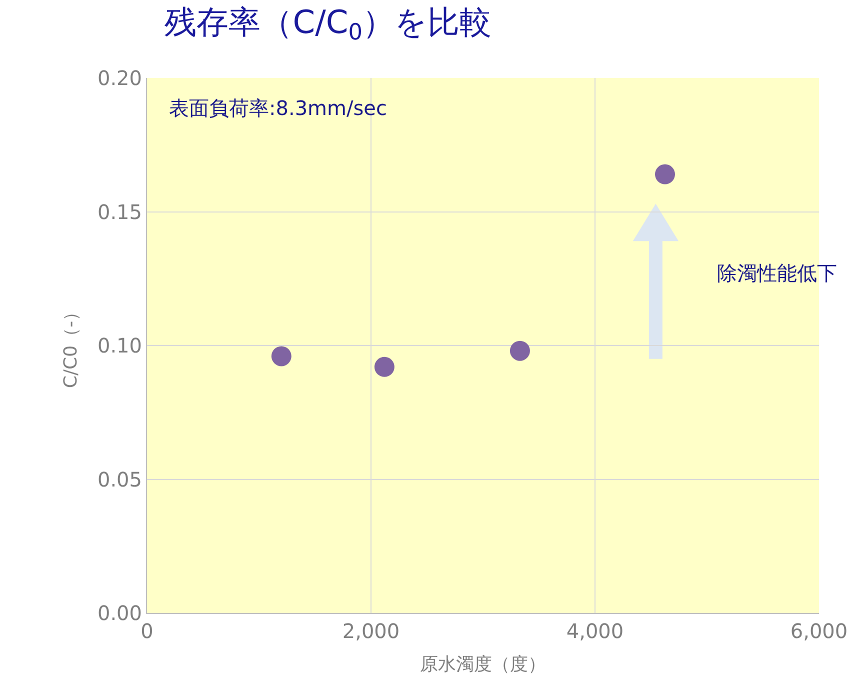 Image resolution: width=867 pixels, height=693 pixels. I want to click on x-axis-title: 原水濁度（度）, so click(483, 665).